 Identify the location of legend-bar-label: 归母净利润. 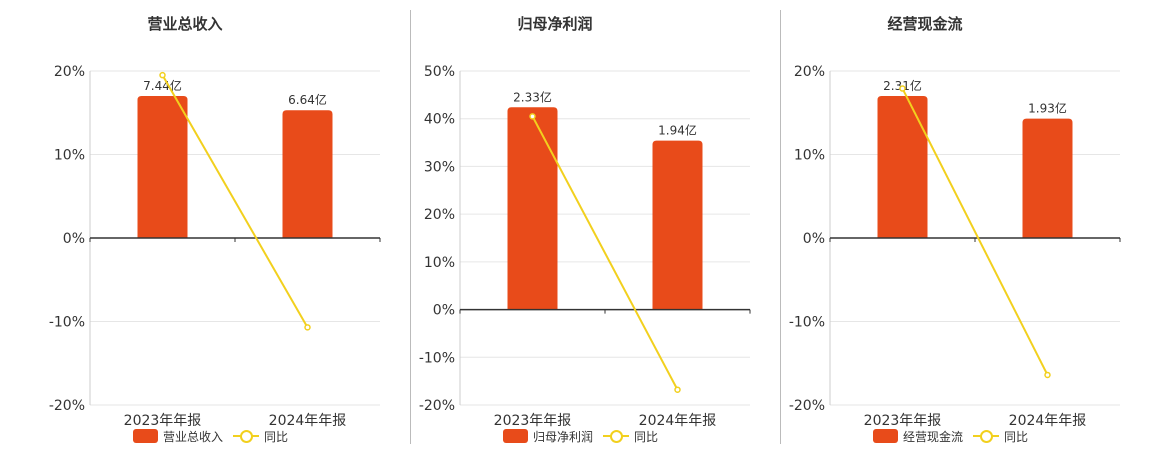
(563, 436).